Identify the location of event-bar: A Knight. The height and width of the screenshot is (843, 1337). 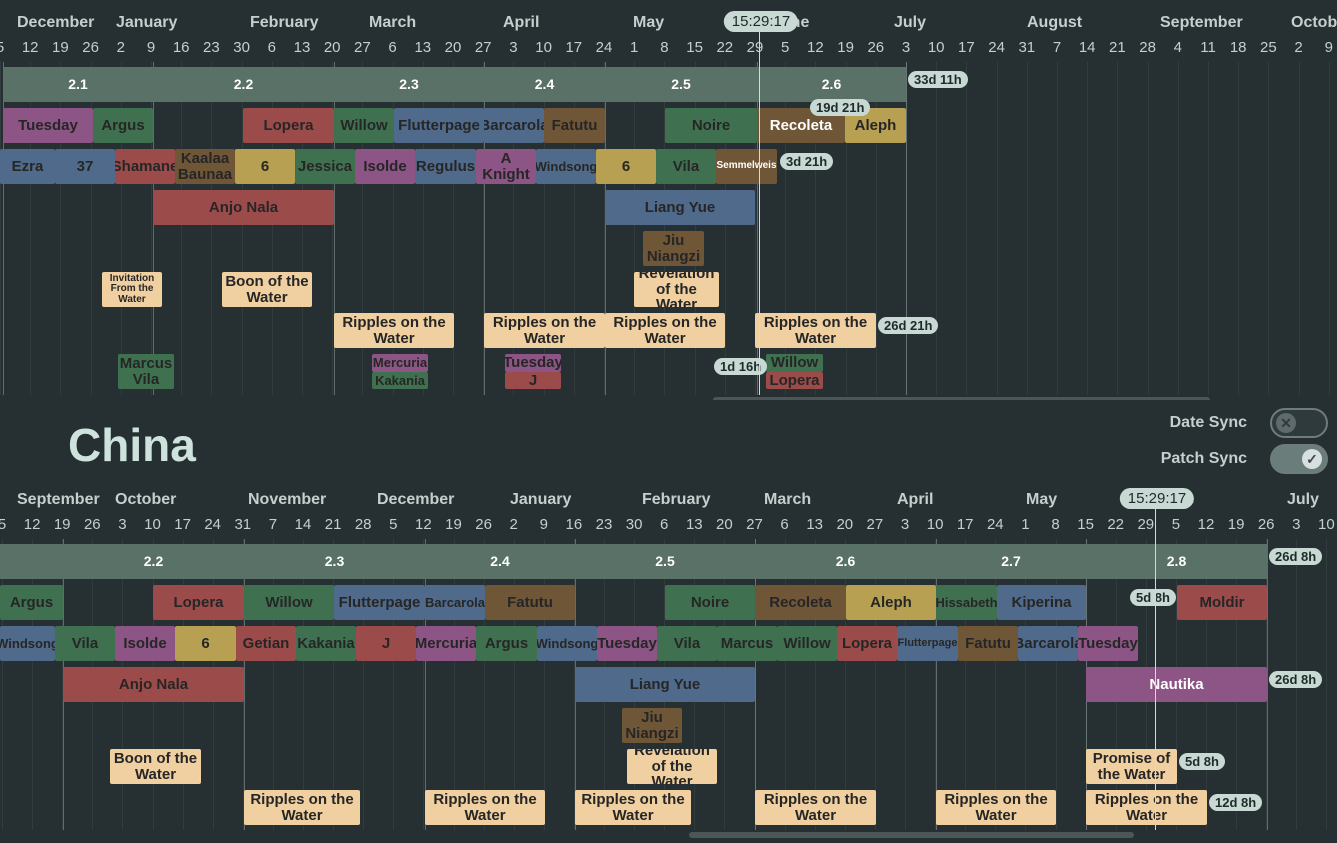
(506, 166).